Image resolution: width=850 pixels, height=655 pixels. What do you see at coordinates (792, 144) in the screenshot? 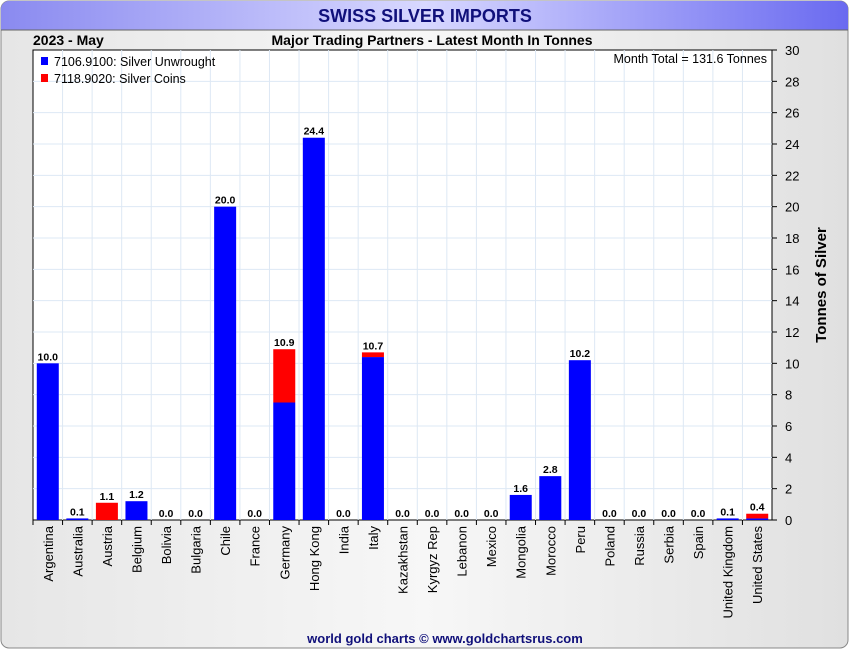
I see `y-tick-label: 24` at bounding box center [792, 144].